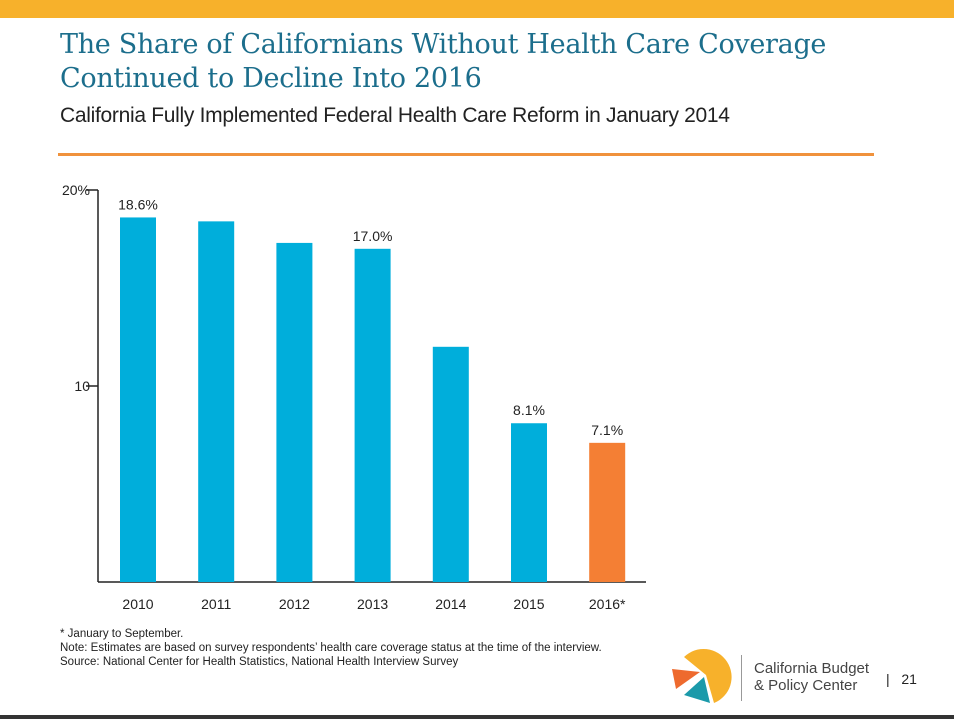 This screenshot has height=719, width=954. What do you see at coordinates (76, 190) in the screenshot?
I see `y-tick-label: 20%` at bounding box center [76, 190].